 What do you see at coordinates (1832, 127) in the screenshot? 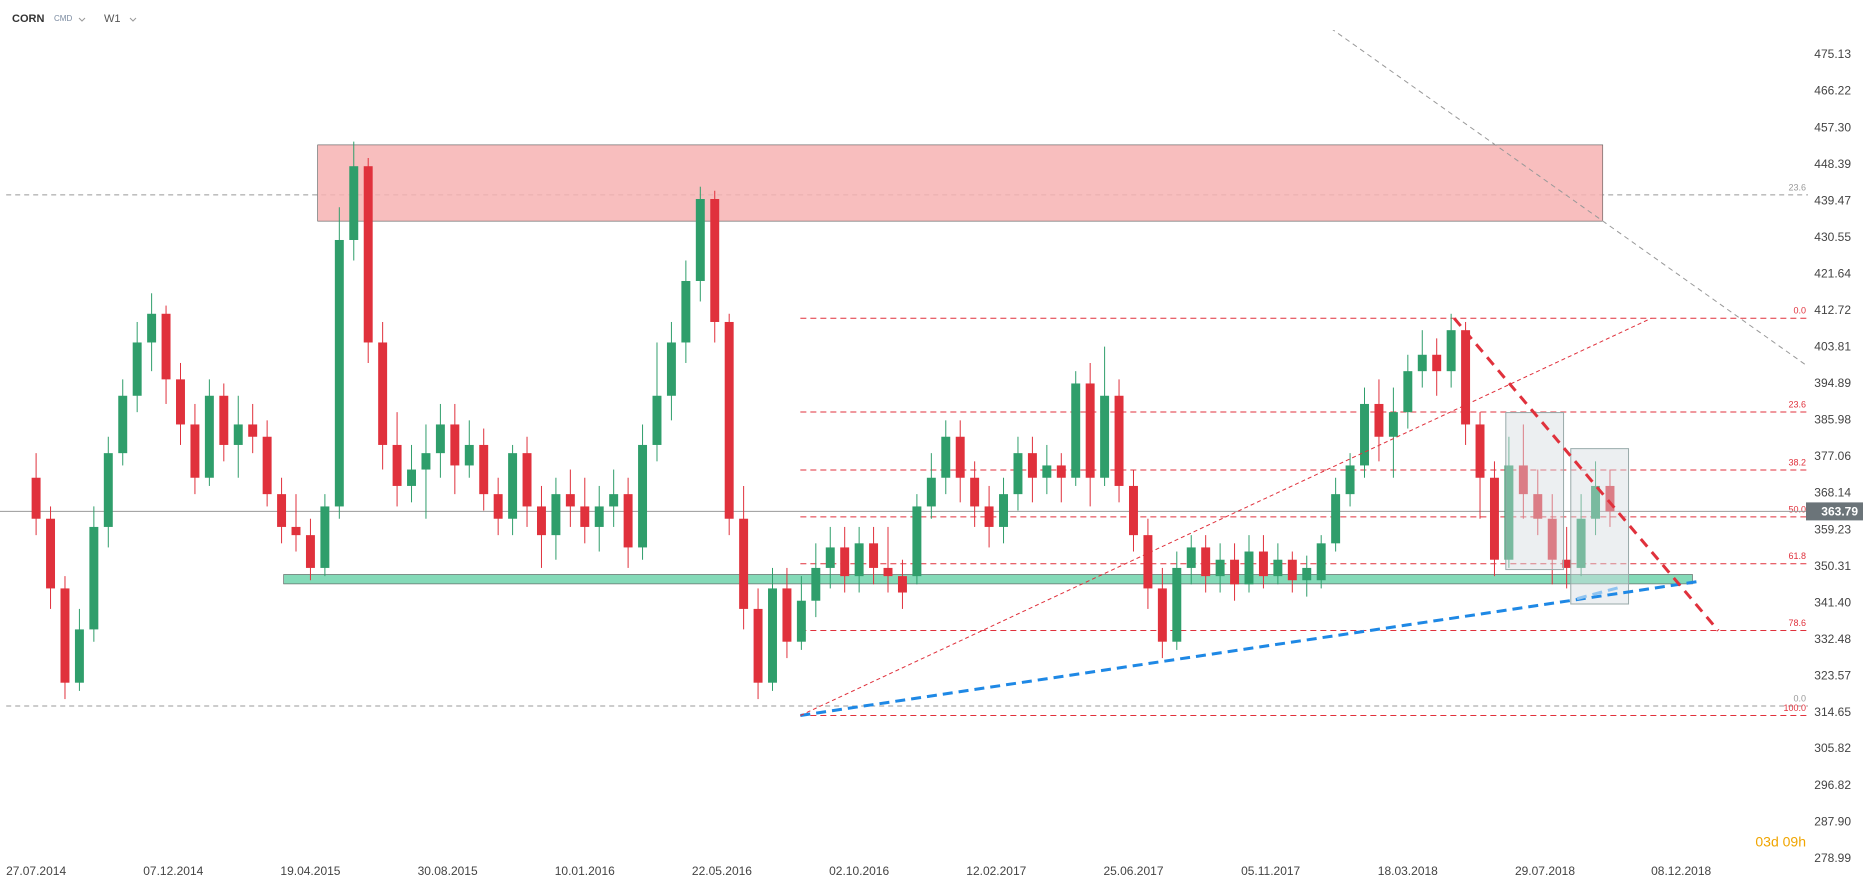
I see `y-tick-label: 457.30` at bounding box center [1832, 127].